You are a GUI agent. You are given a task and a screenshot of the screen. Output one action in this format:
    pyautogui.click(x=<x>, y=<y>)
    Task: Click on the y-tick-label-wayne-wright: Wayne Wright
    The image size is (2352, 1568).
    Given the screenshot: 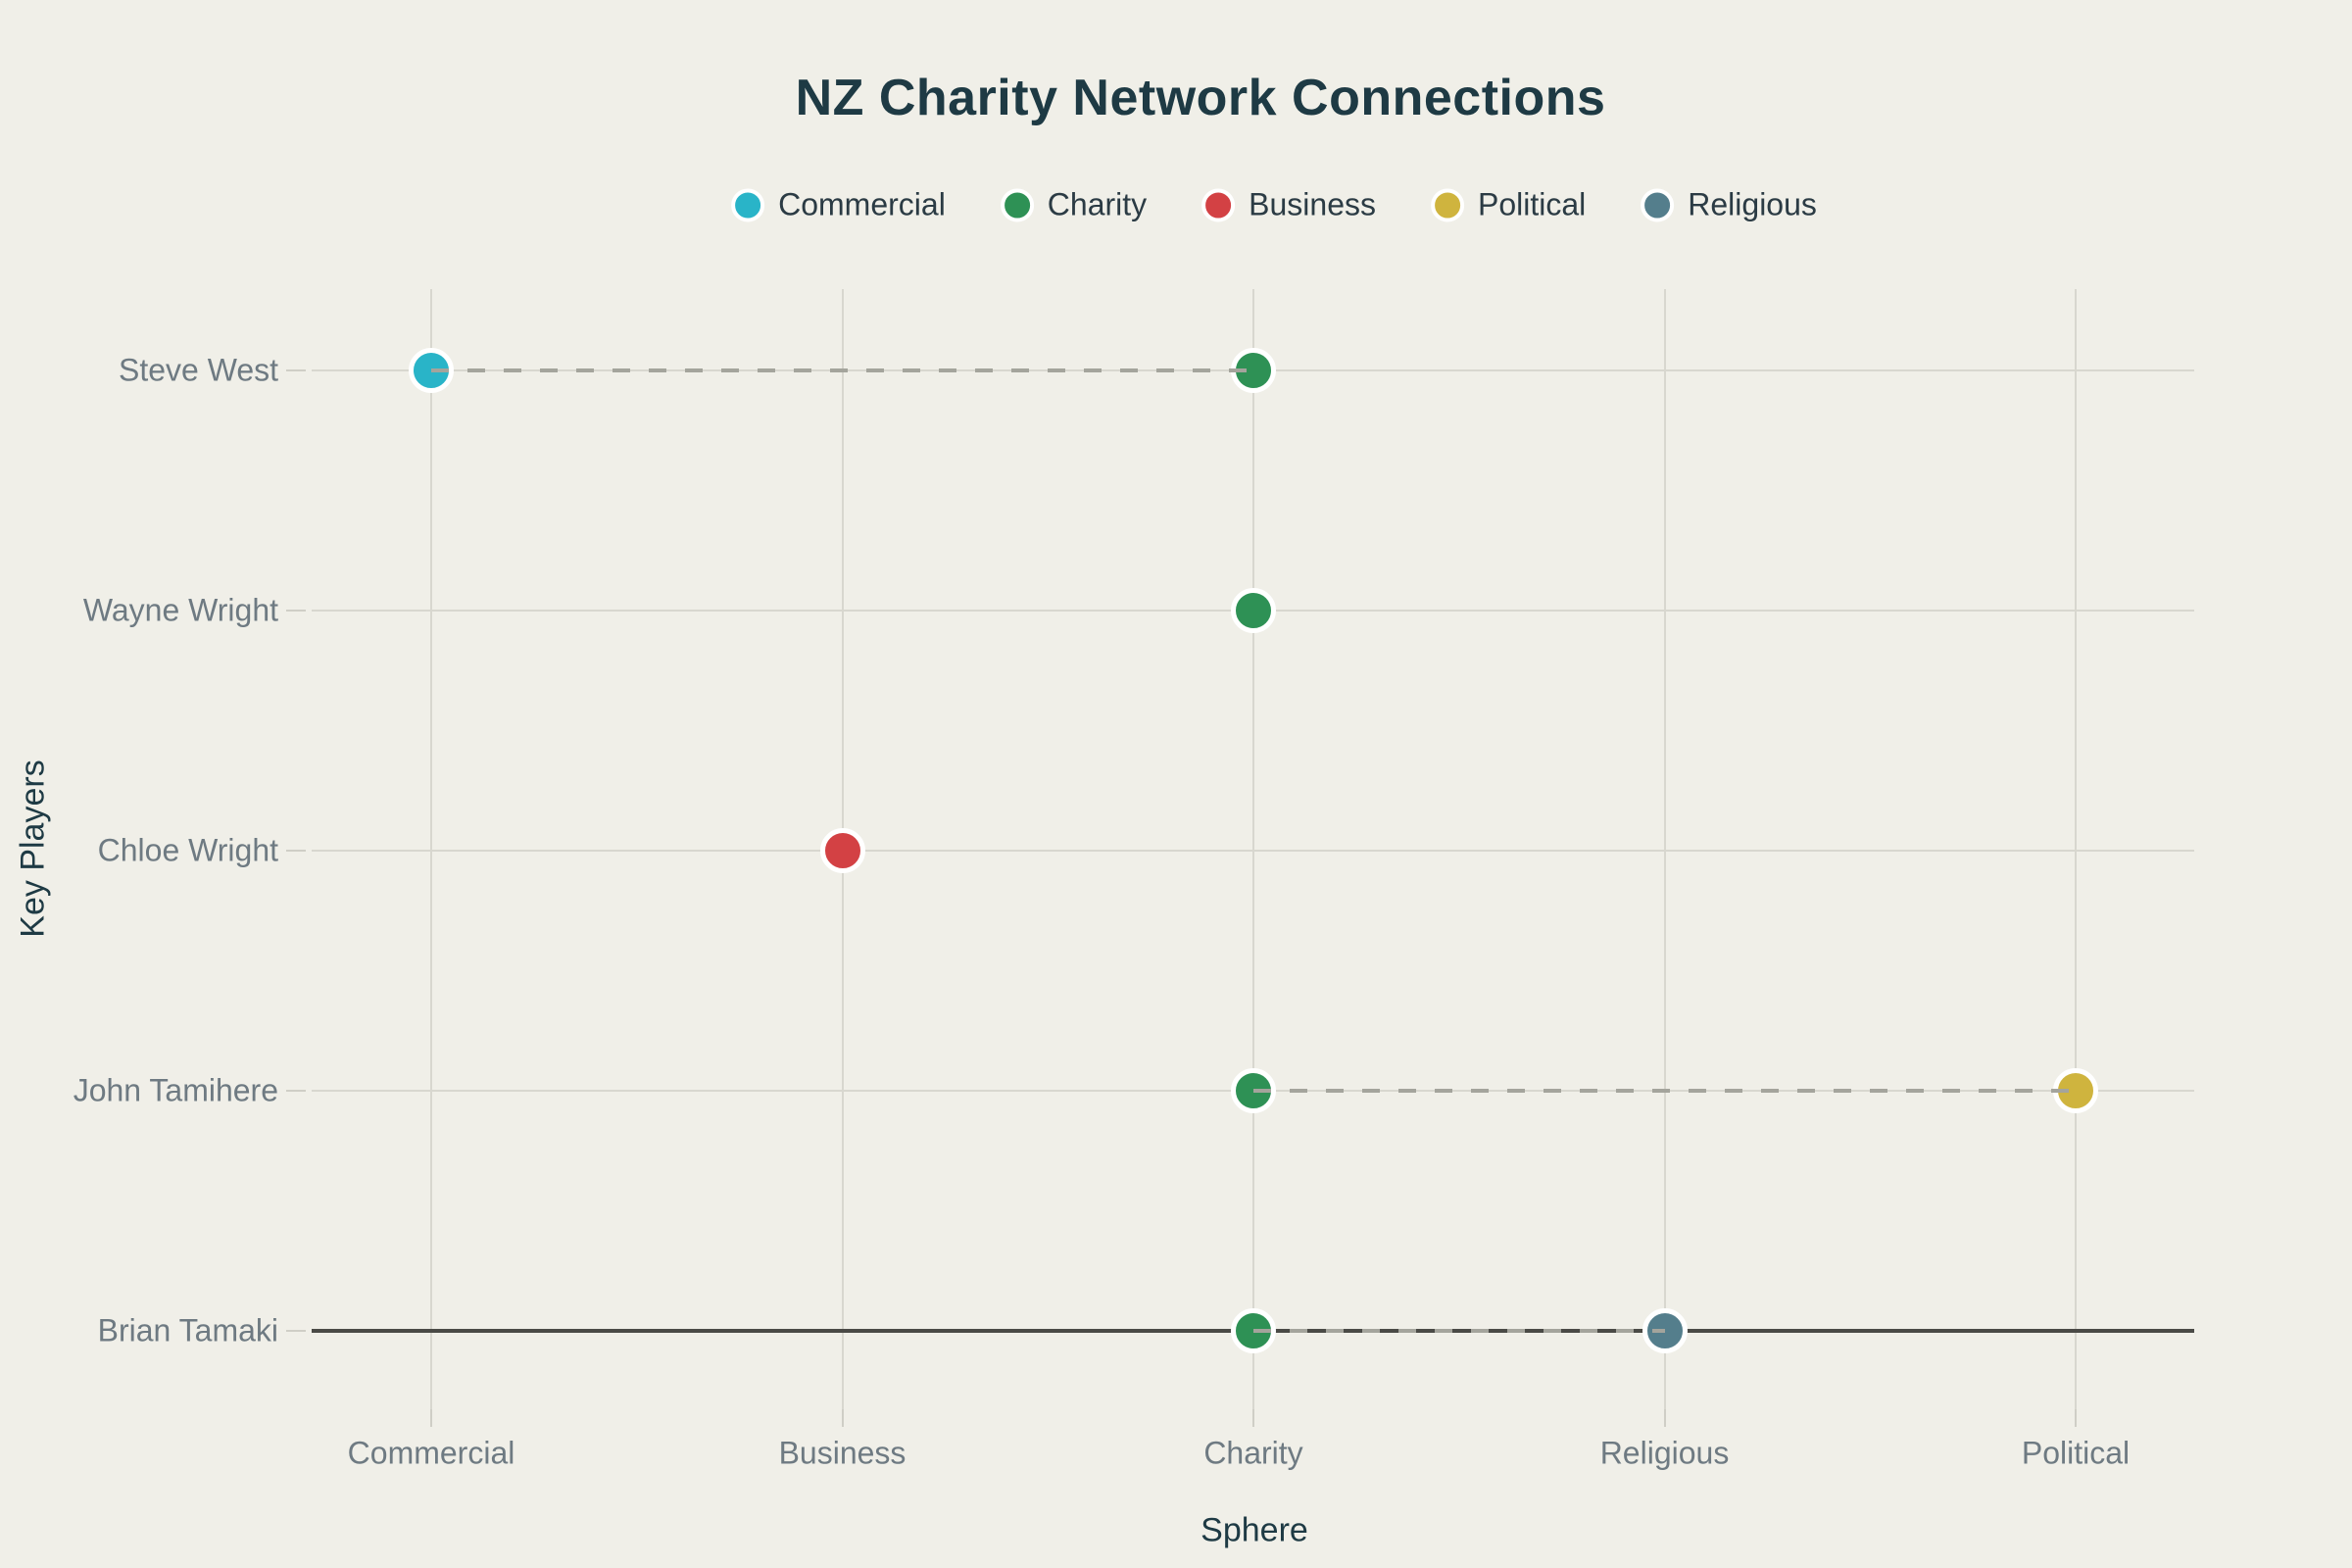 What is the action you would take?
    pyautogui.click(x=180, y=610)
    